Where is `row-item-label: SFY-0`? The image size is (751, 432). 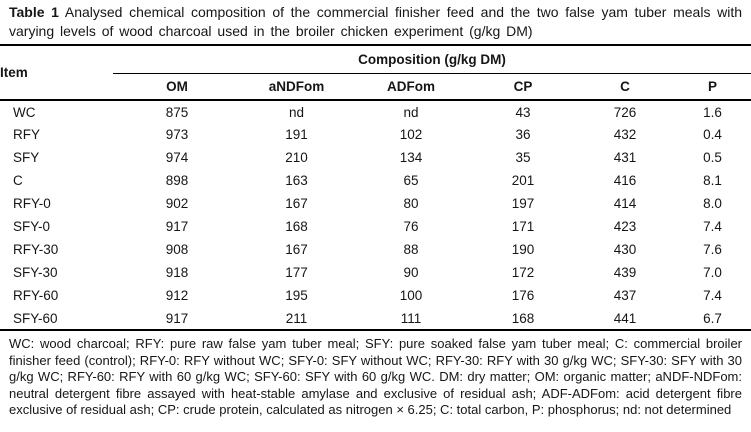 row-item-label: SFY-0 is located at coordinates (32, 226).